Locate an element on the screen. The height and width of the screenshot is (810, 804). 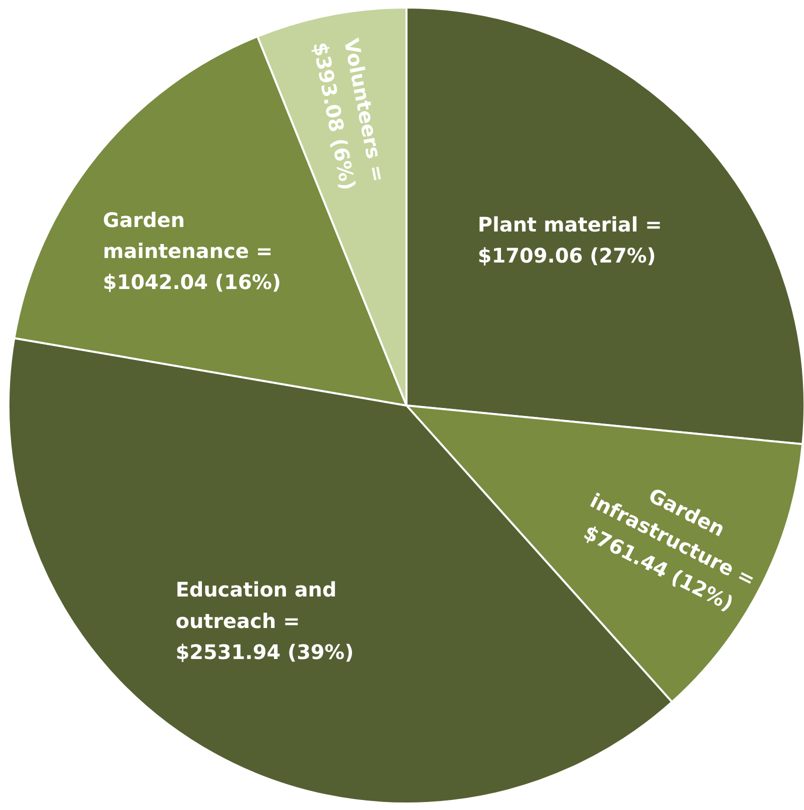
data-label: $2531.94 (39%) is located at coordinates (265, 652).